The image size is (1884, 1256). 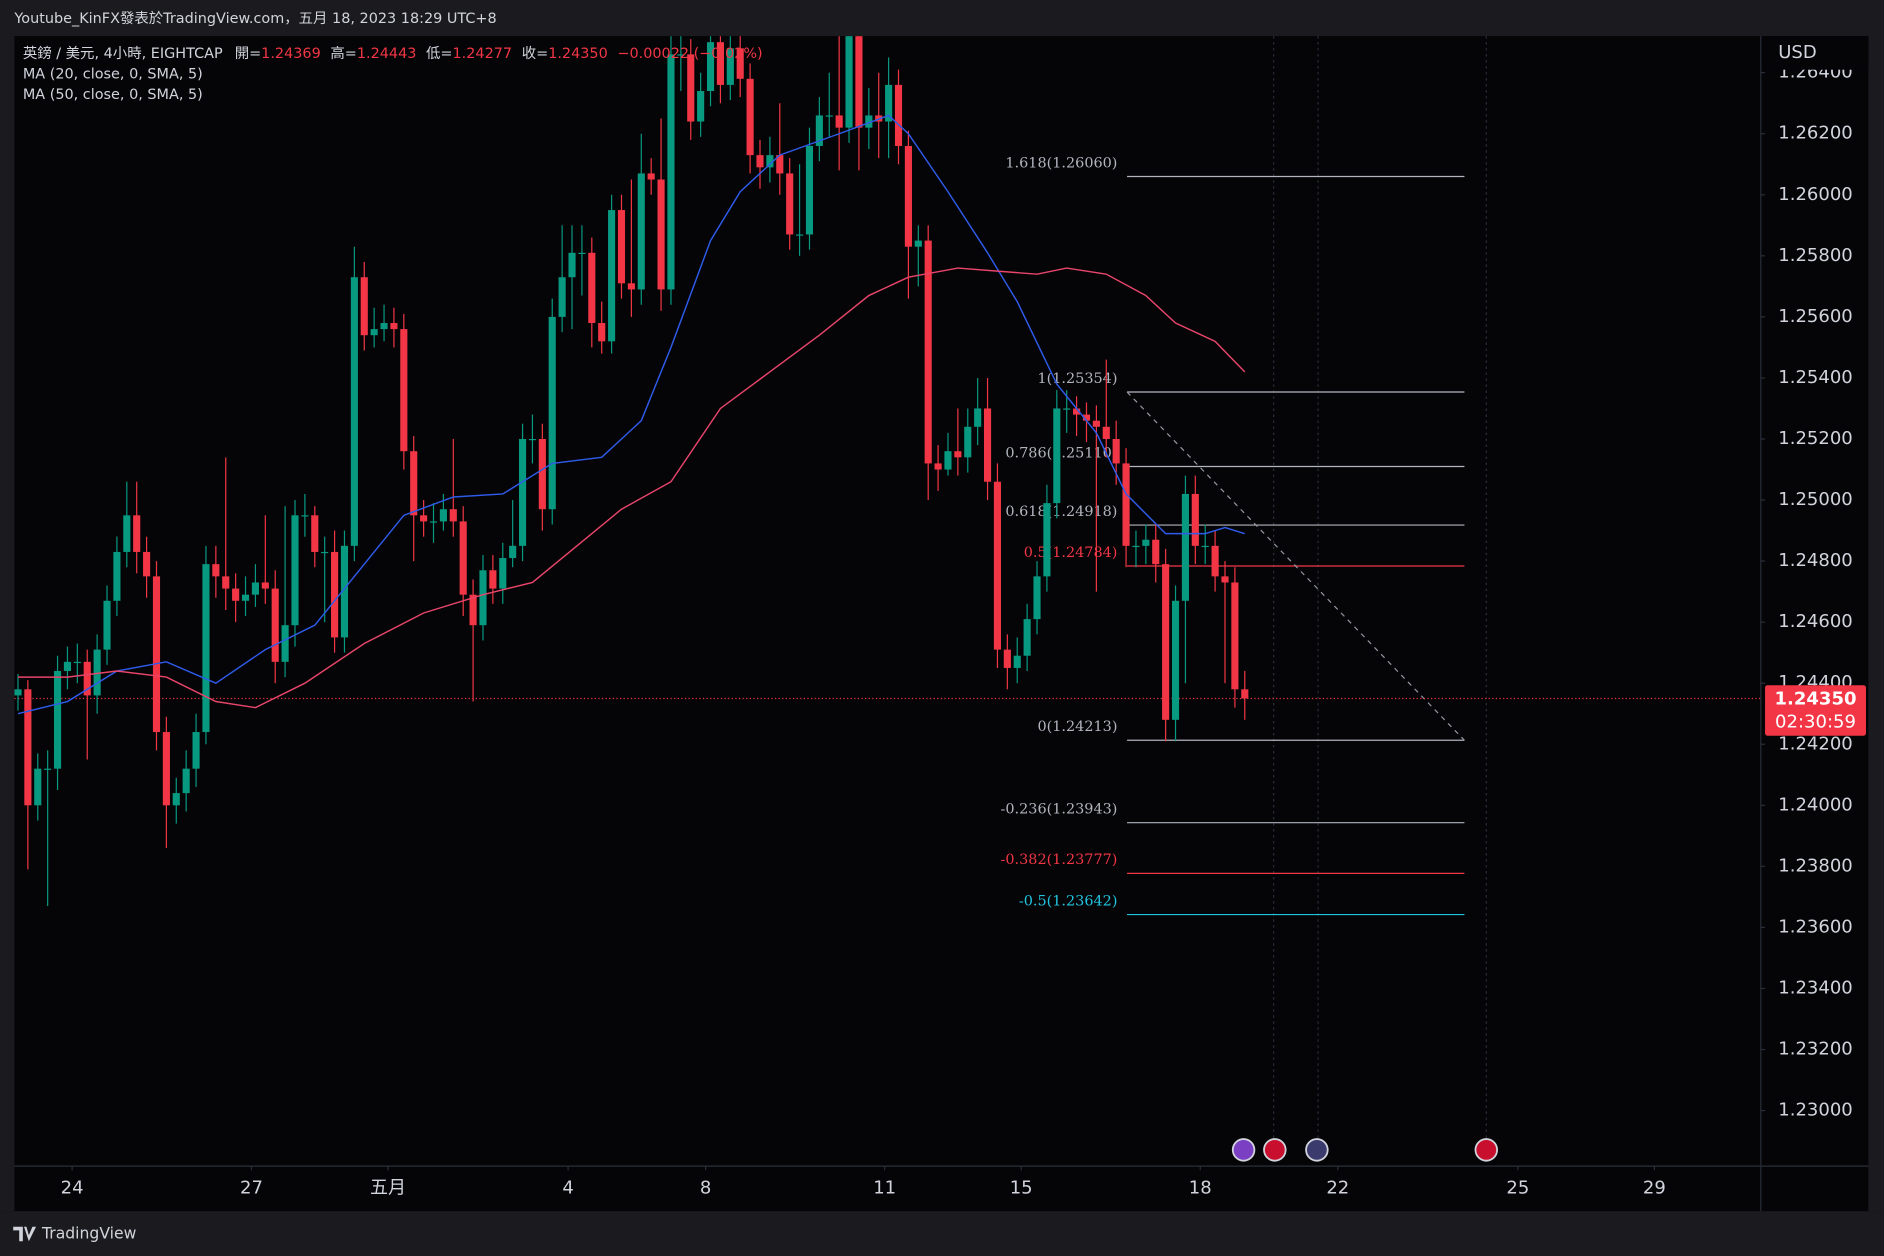 I want to click on y-tick-label: 1.25200, so click(x=1815, y=438).